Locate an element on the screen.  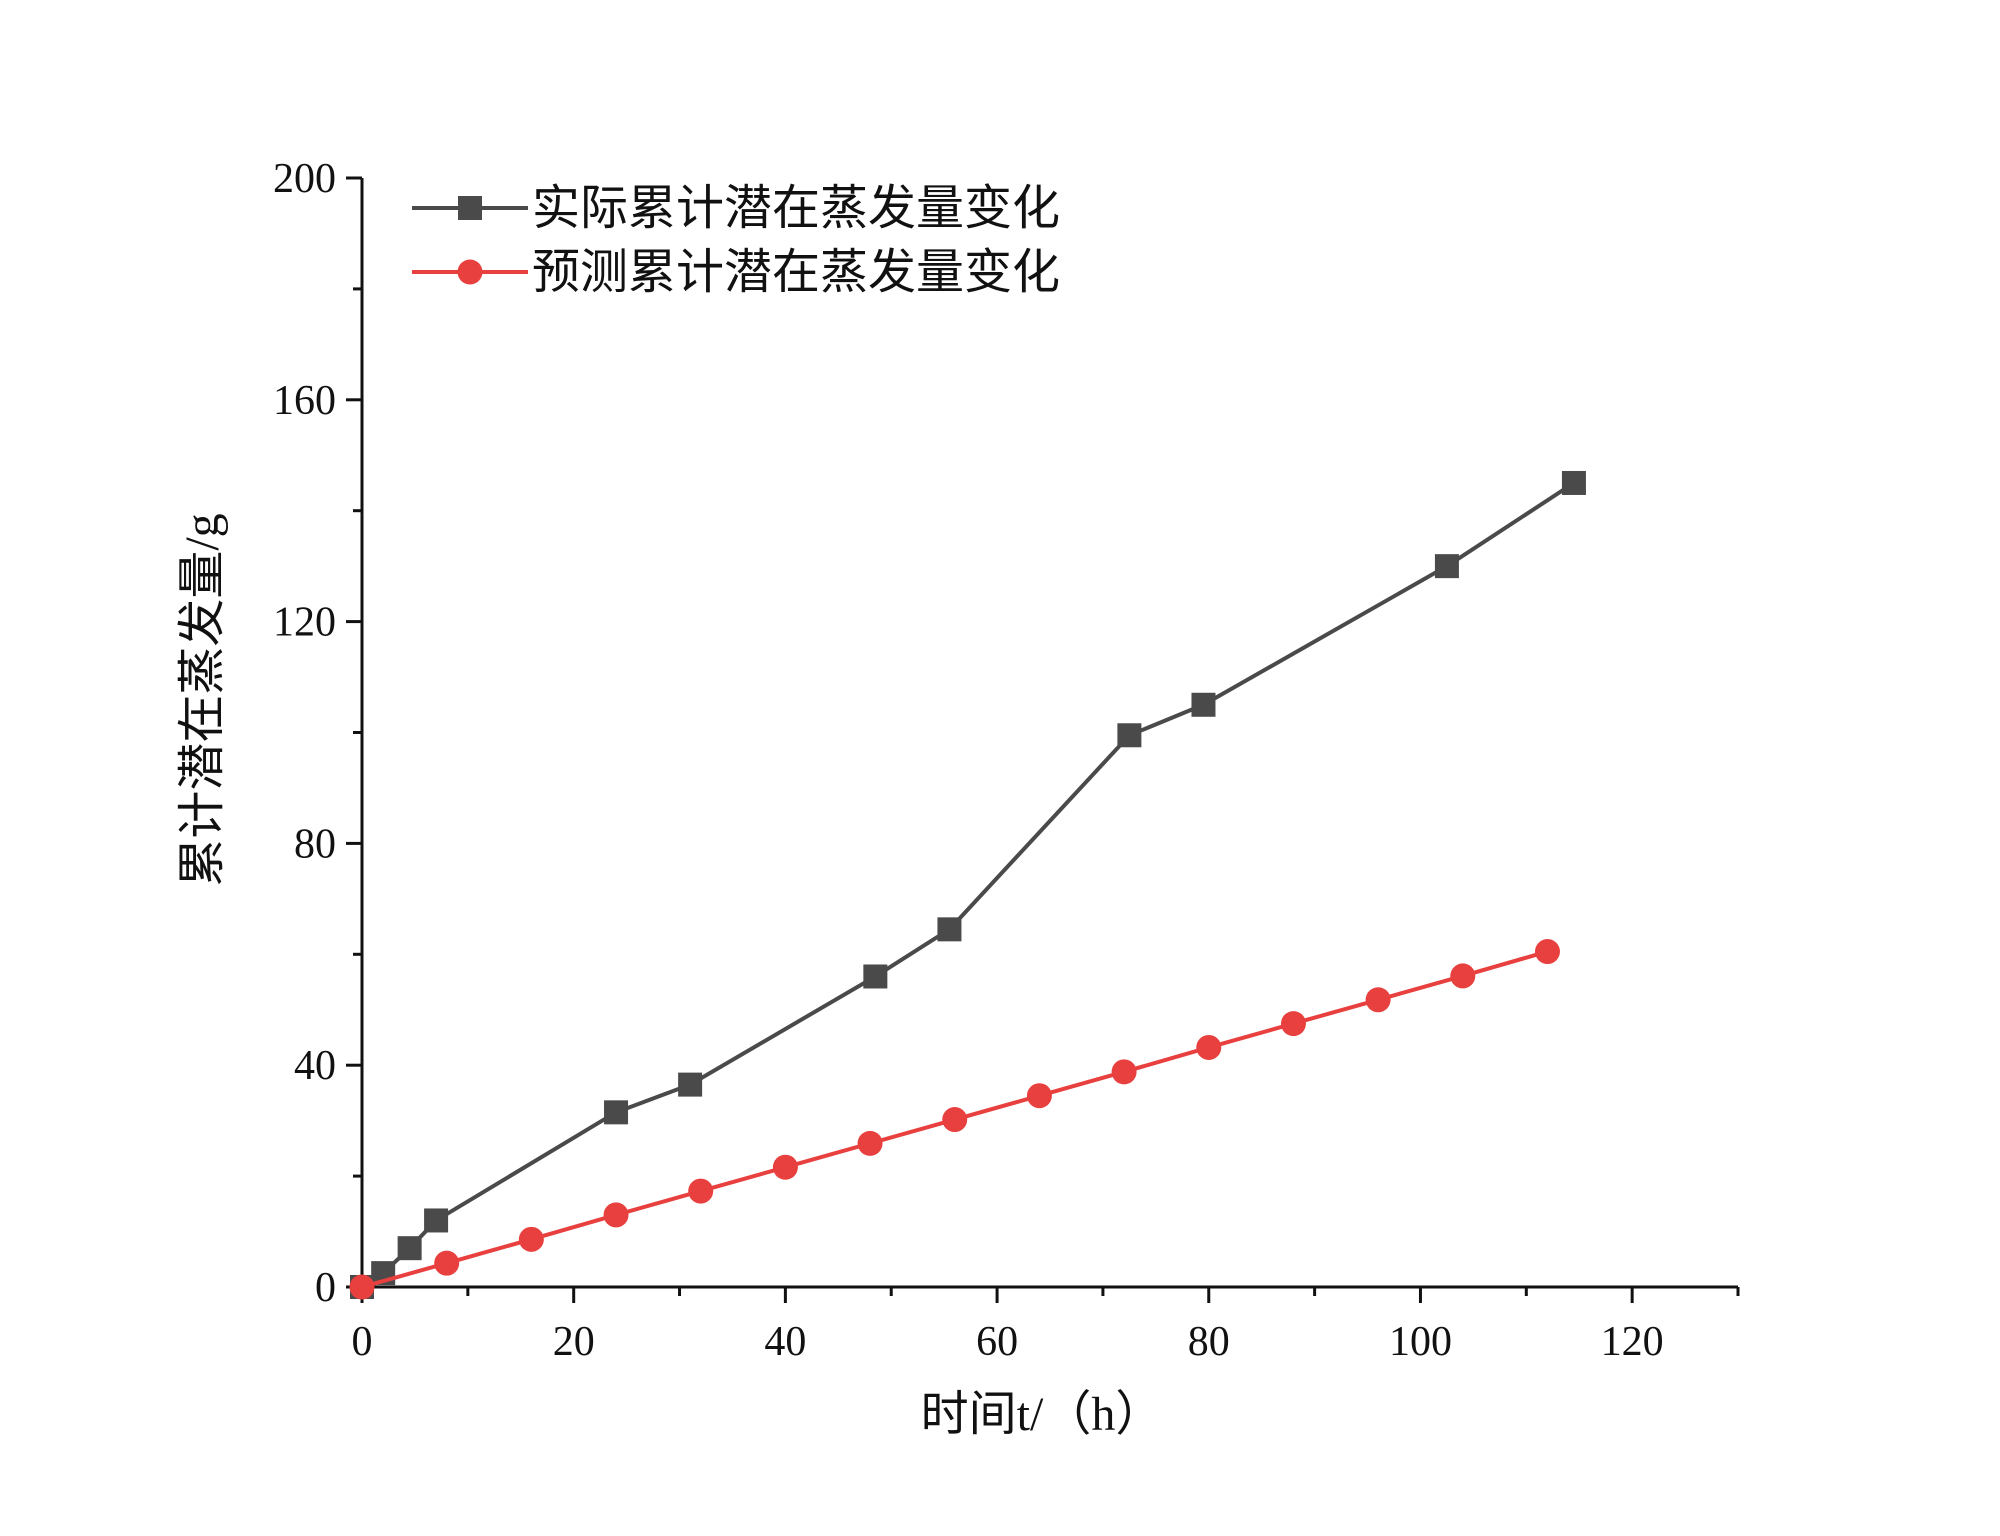
y-tick-label: 120 is located at coordinates (304, 623).